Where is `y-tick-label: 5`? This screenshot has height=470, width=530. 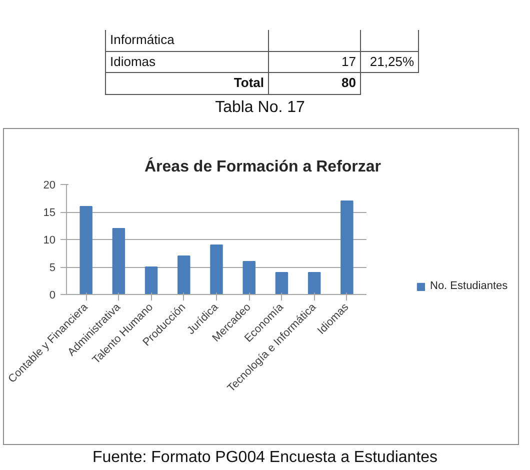
y-tick-label: 5 is located at coordinates (52, 268).